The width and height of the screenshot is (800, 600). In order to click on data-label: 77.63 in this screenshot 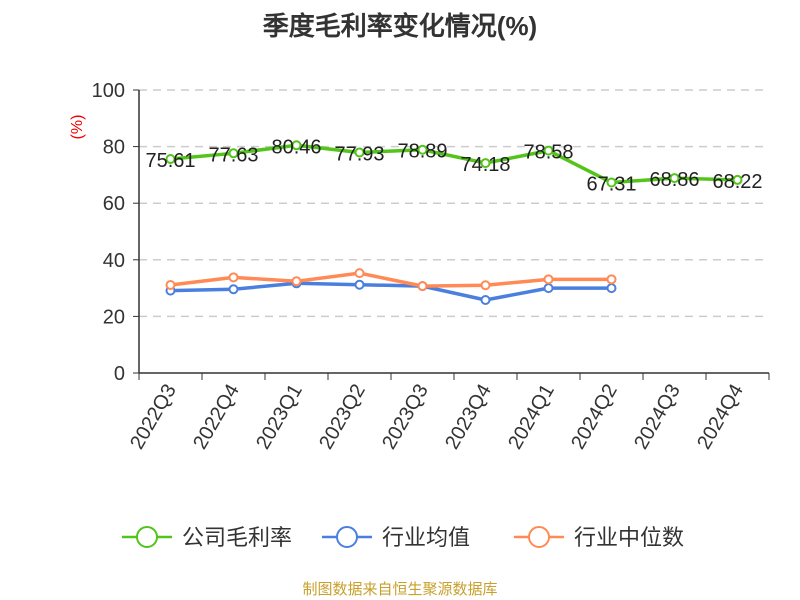, I will do `click(233, 155)`.